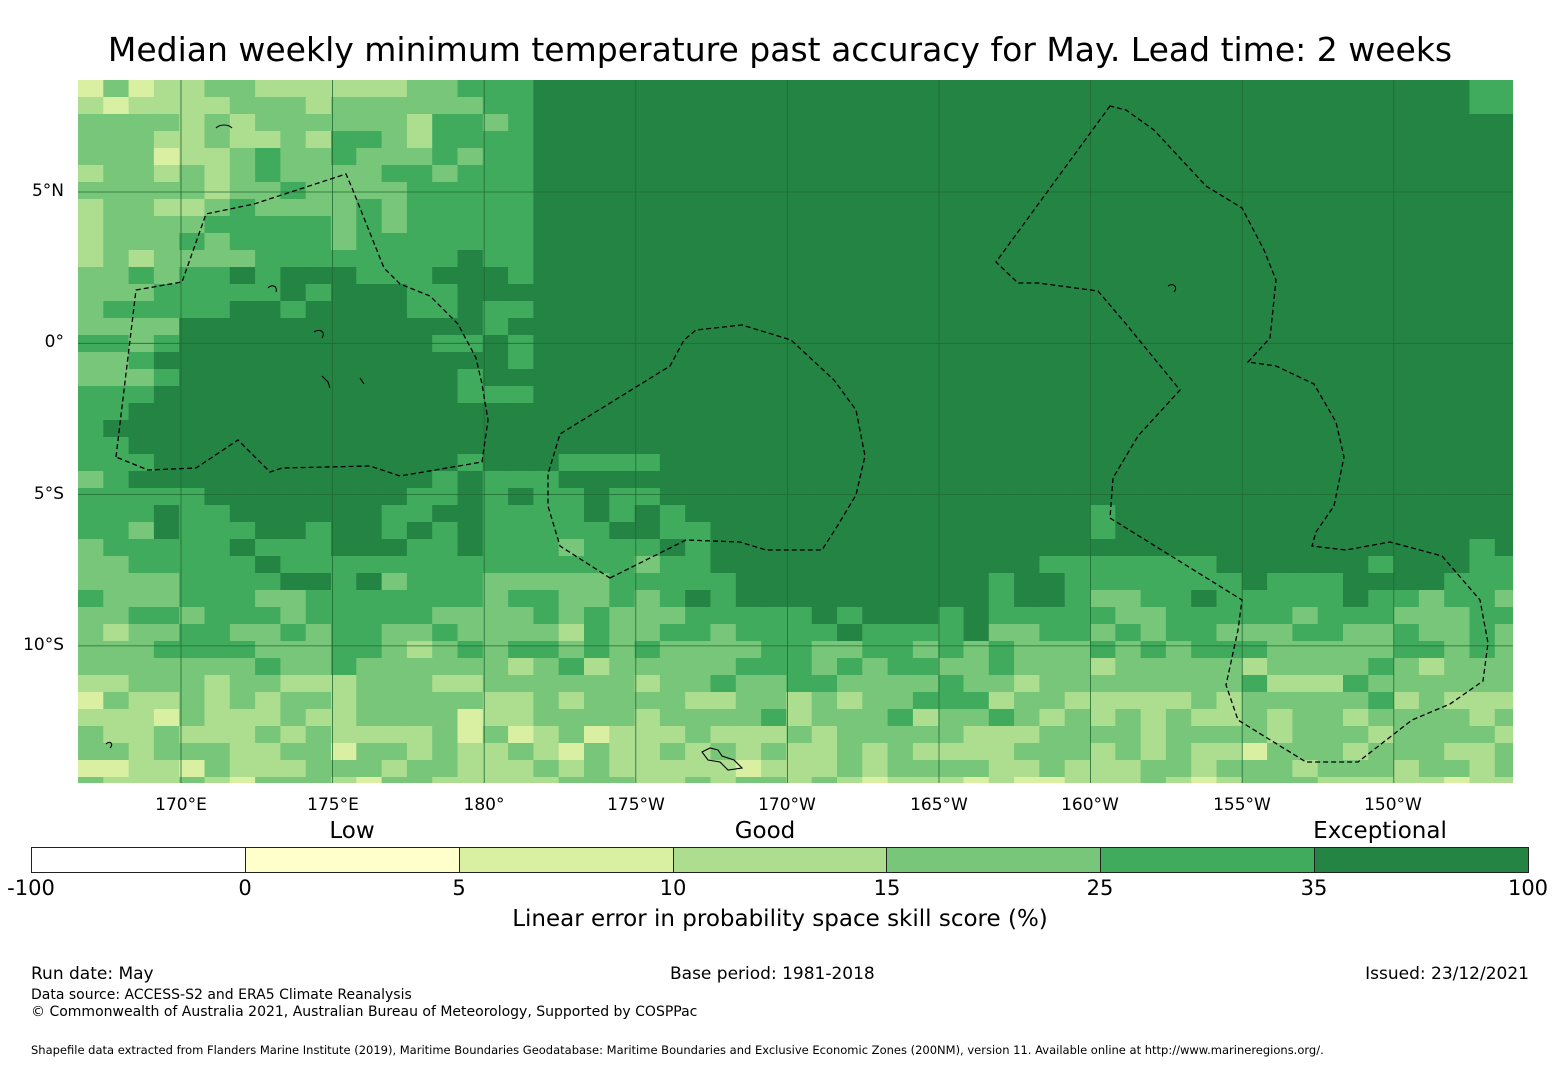 The width and height of the screenshot is (1560, 1065). Describe the element at coordinates (1208, 860) in the screenshot. I see `colorbar-segment` at that location.